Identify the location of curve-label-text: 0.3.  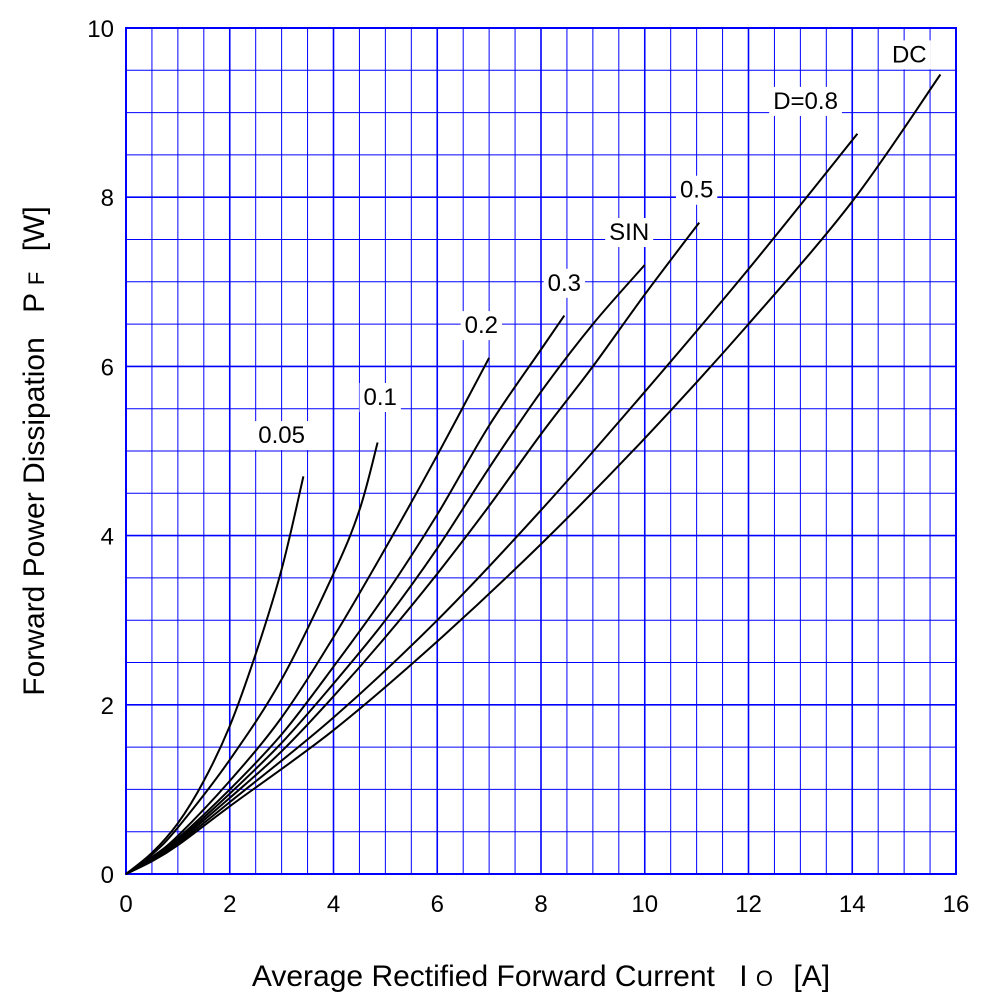
(564, 283).